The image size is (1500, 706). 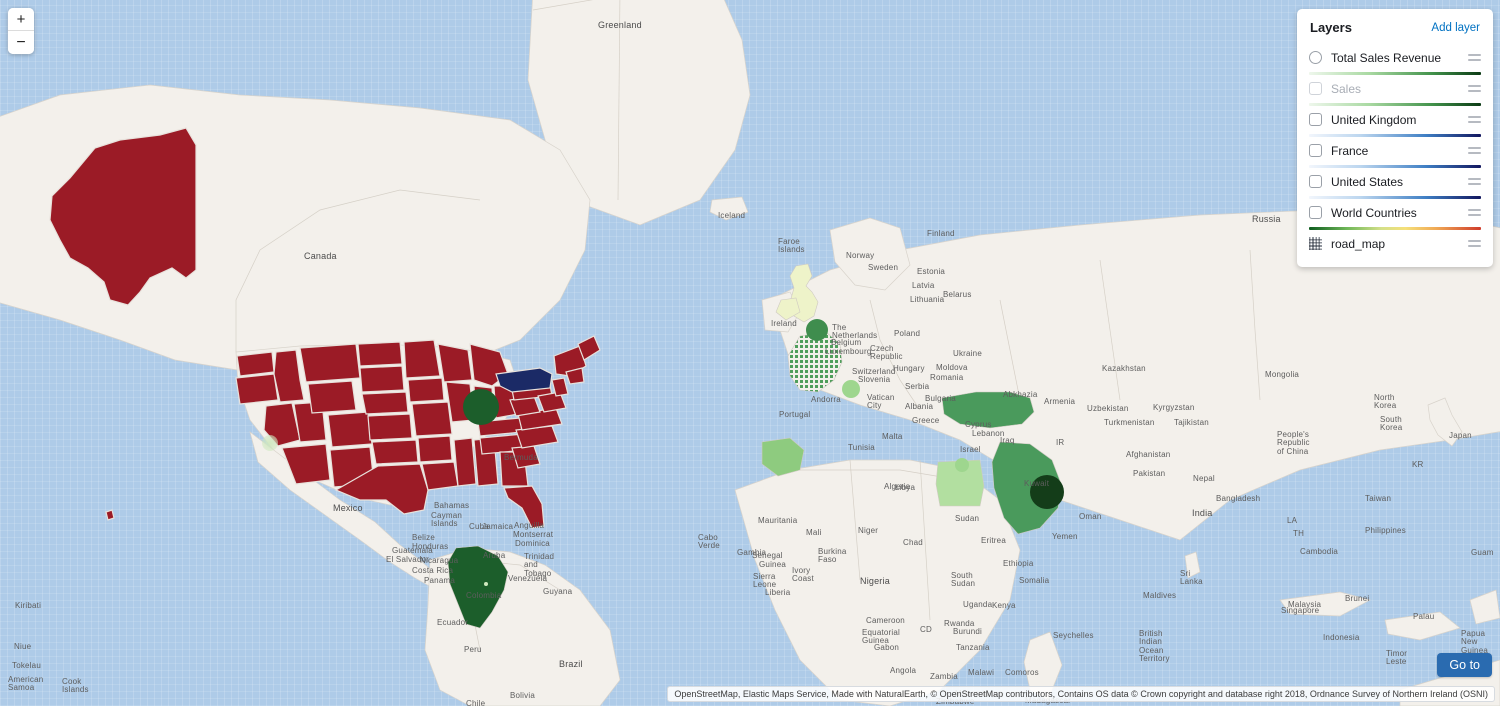 I want to click on layer-item-world-countries: World Countries, so click(x=1395, y=214).